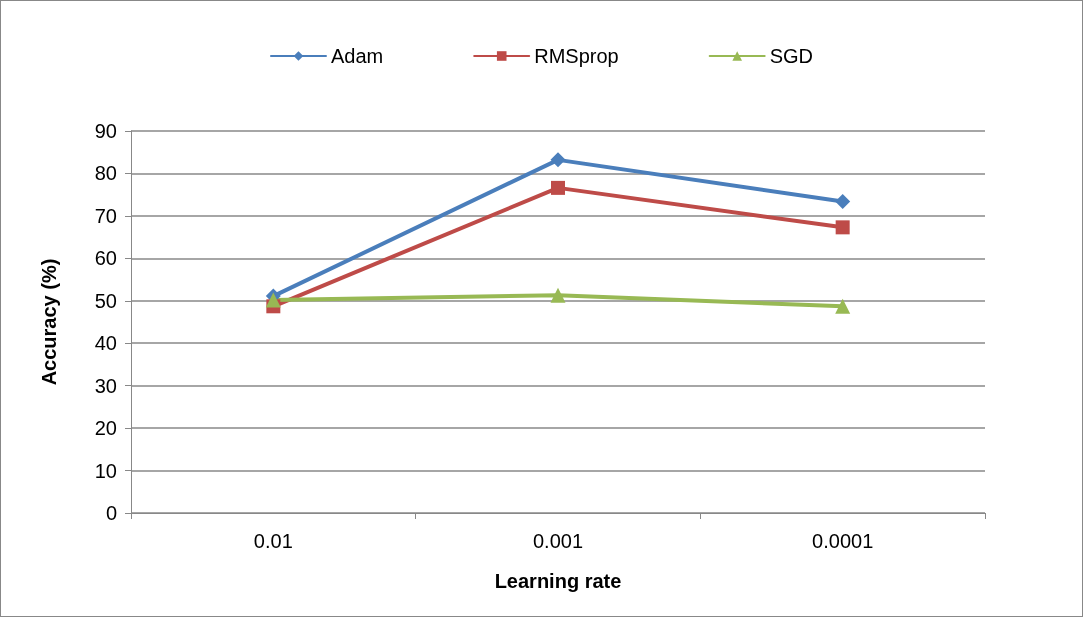 Image resolution: width=1083 pixels, height=617 pixels. What do you see at coordinates (105, 300) in the screenshot?
I see `y-tick-label: 50` at bounding box center [105, 300].